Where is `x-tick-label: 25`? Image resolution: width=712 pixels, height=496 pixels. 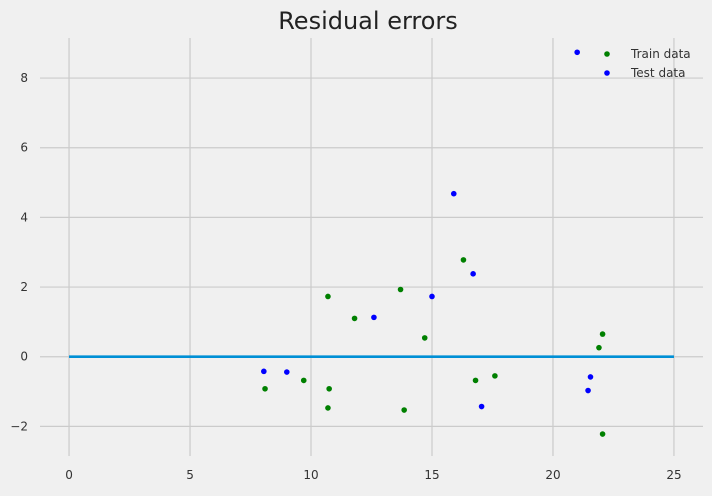 x-tick-label: 25 is located at coordinates (673, 475).